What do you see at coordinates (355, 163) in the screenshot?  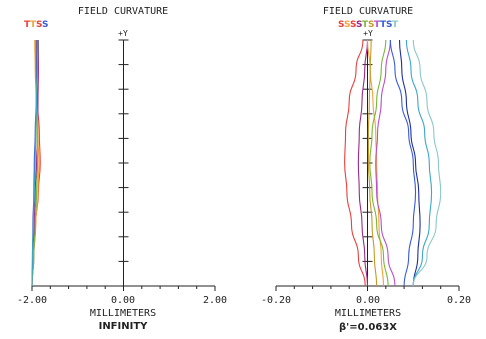 I see `right-series-1-line` at bounding box center [355, 163].